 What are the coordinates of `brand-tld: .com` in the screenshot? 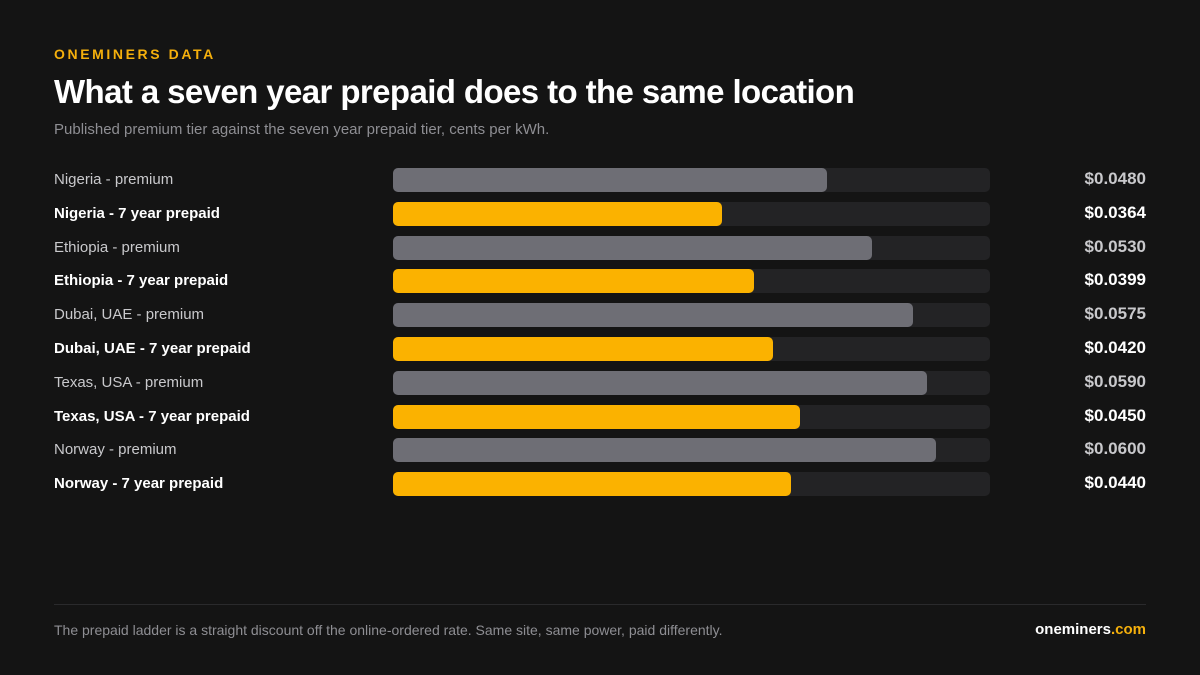 It's located at (1128, 629).